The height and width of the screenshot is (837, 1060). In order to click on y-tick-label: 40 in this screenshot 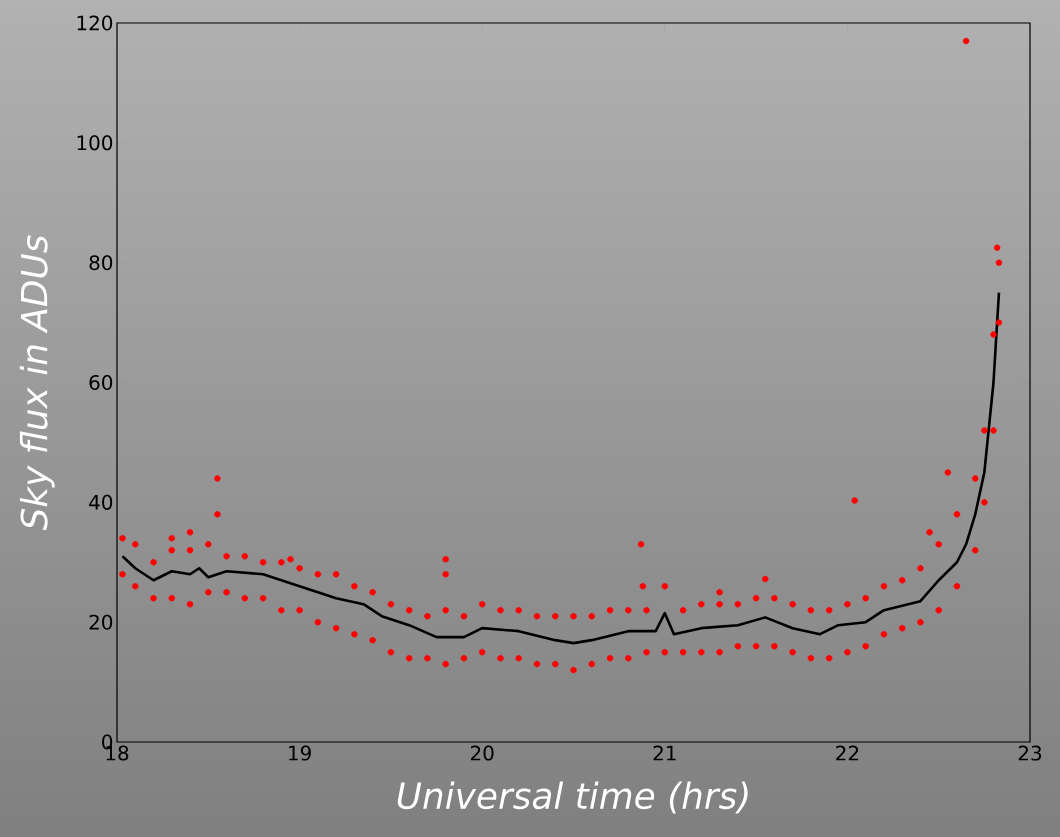, I will do `click(101, 502)`.